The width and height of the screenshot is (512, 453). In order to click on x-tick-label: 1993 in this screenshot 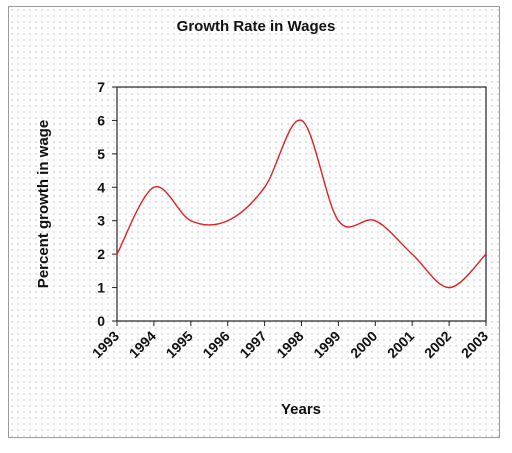, I will do `click(105, 344)`.